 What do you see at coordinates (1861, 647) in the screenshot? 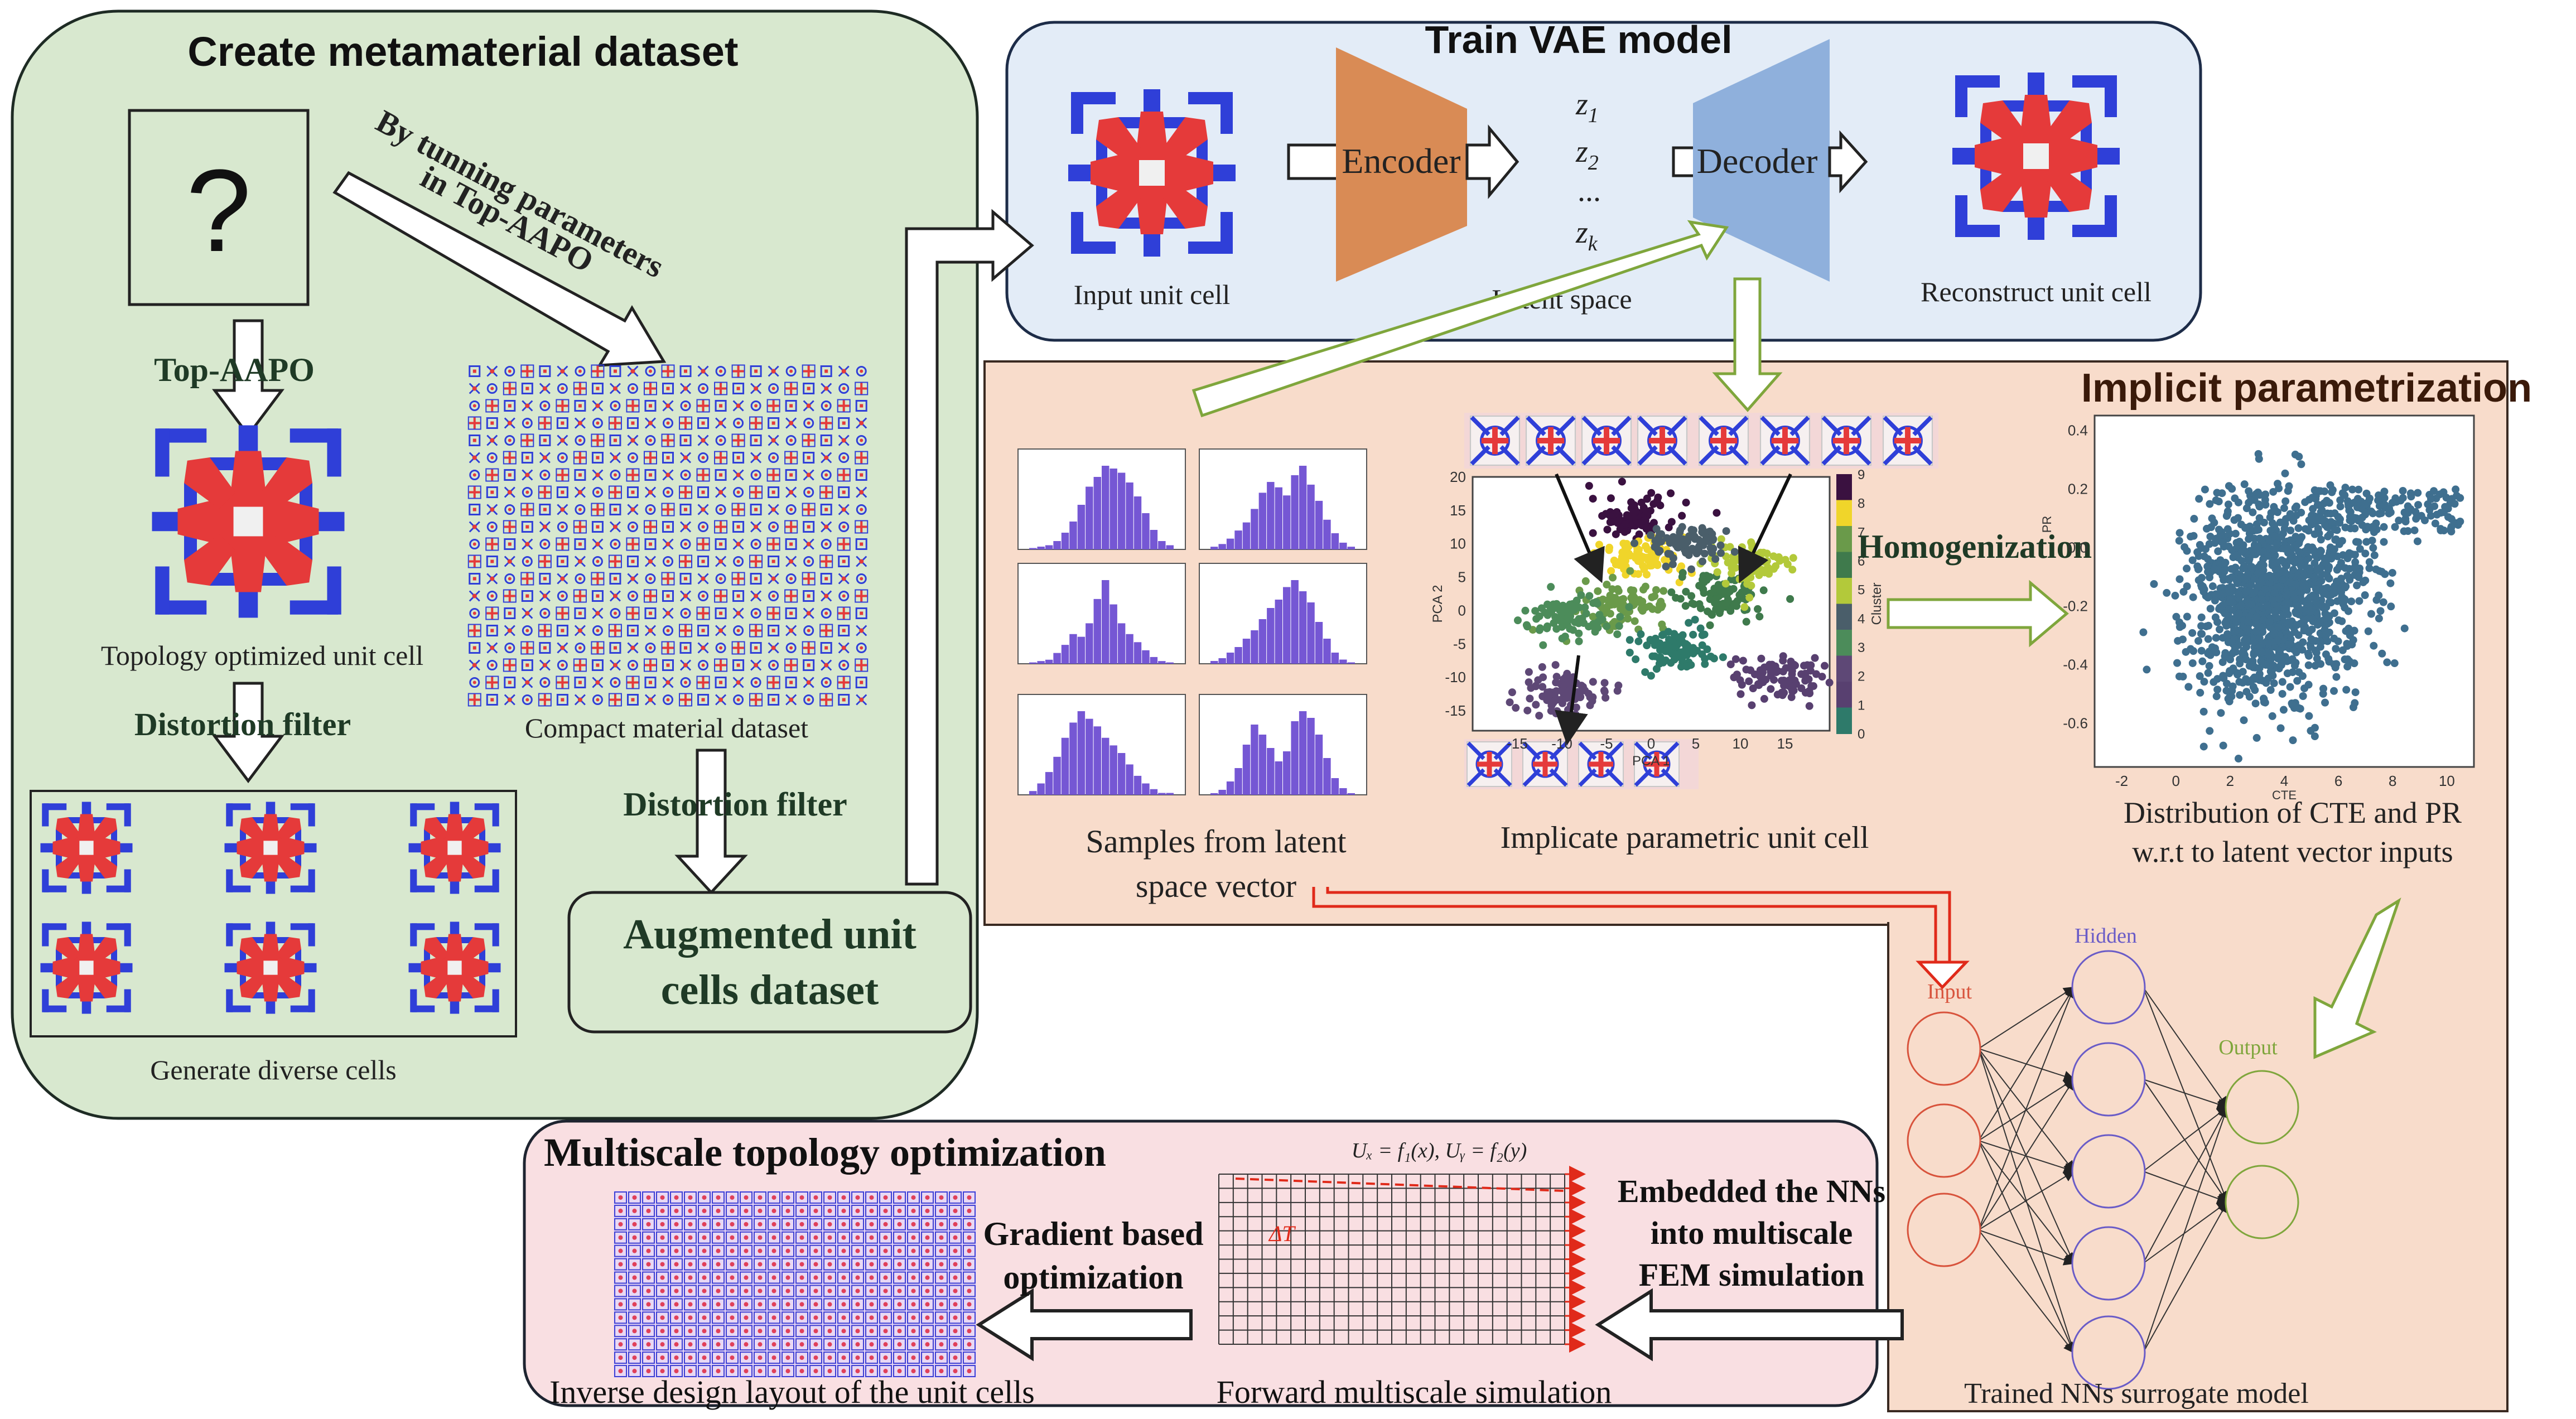
I see `colorbar-tick: 3` at bounding box center [1861, 647].